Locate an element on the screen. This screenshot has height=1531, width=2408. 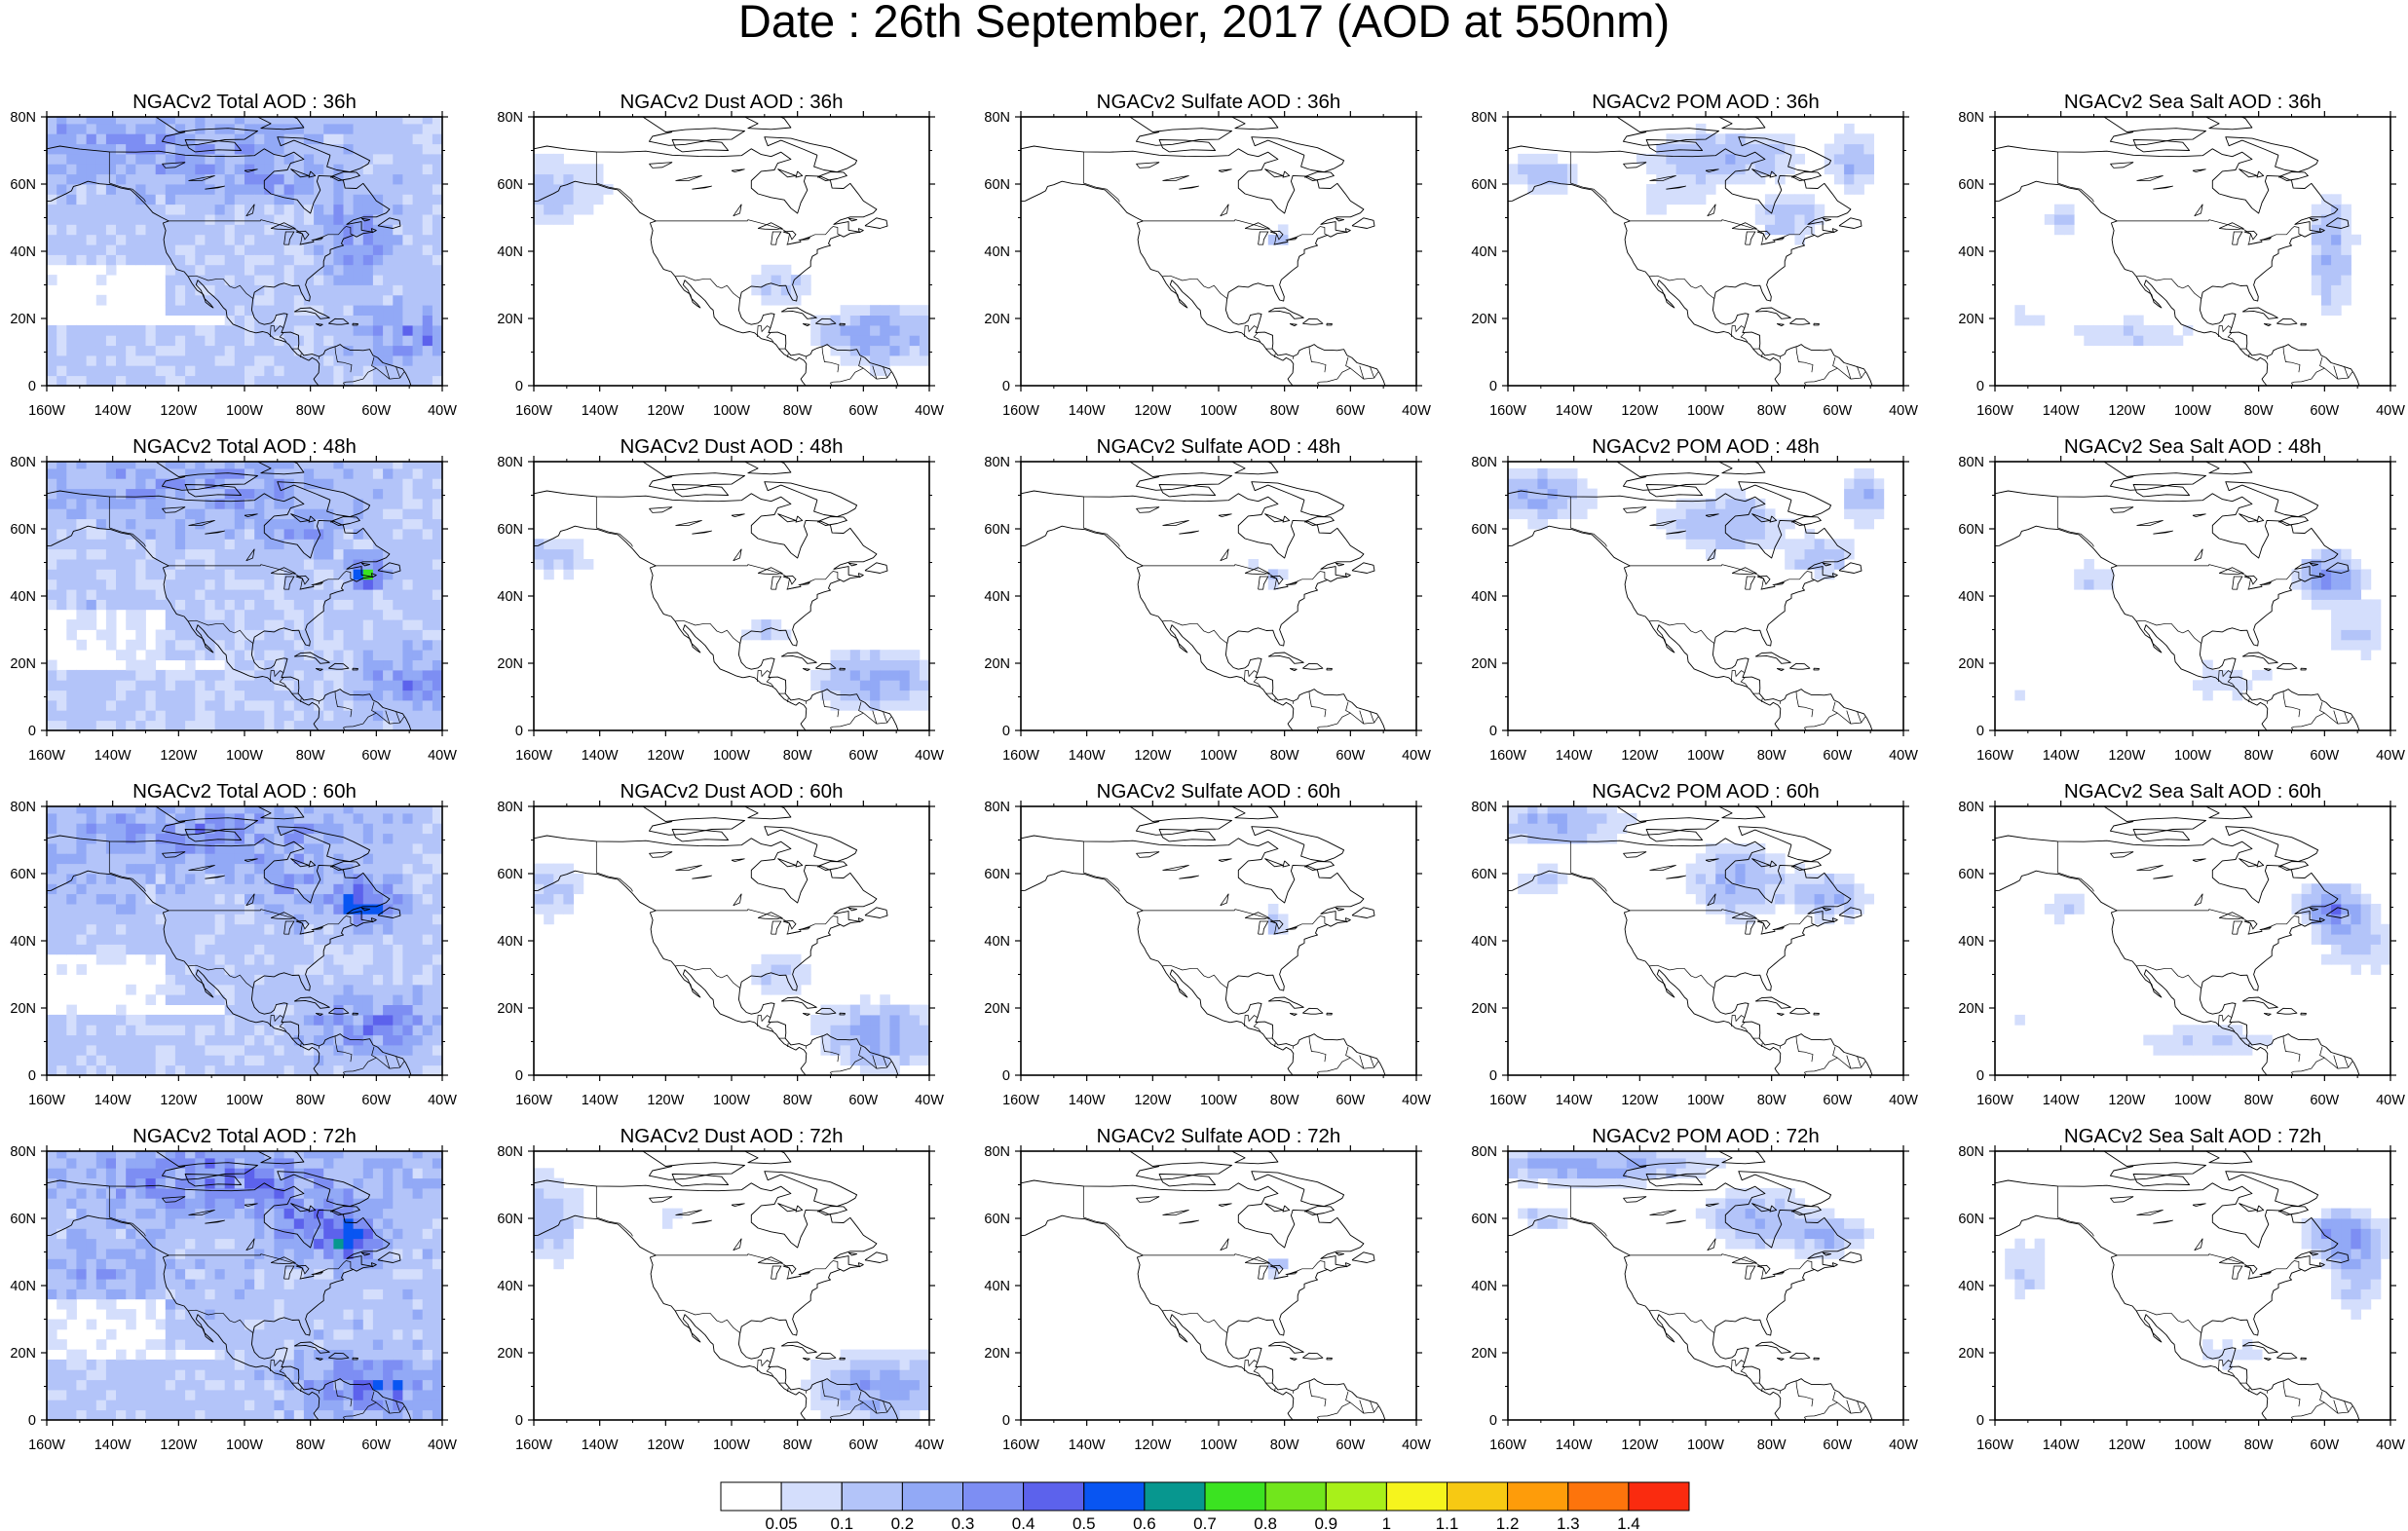
lon-tick-label: 40W is located at coordinates (2390, 756).